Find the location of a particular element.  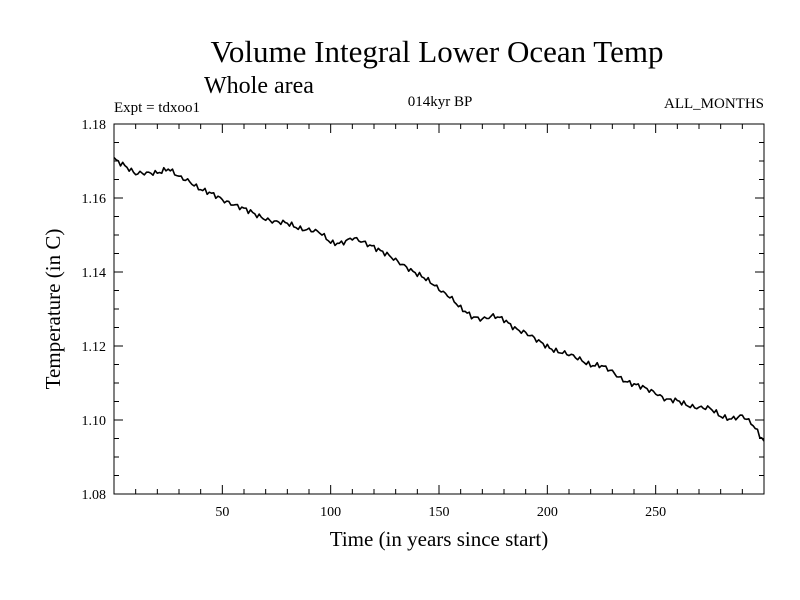

chart-title: Volume Integral Lower Ocean Temp is located at coordinates (437, 51).